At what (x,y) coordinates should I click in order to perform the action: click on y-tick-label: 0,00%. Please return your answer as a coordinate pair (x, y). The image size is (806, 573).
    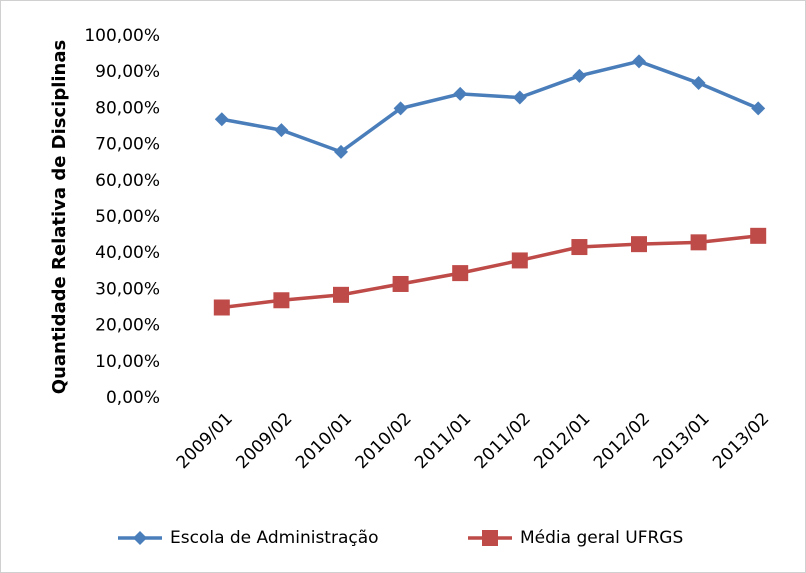
    Looking at the image, I should click on (133, 398).